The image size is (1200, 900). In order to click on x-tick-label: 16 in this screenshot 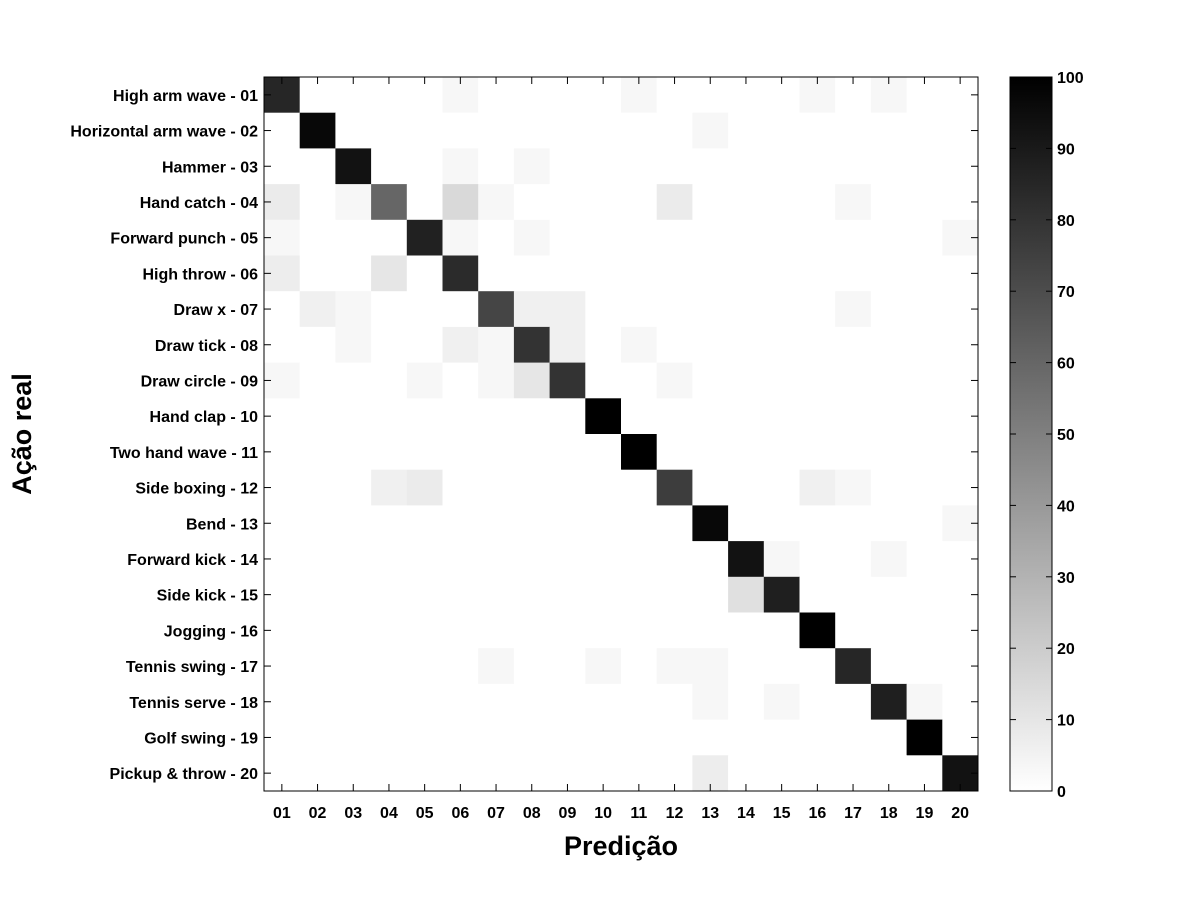, I will do `click(817, 813)`.